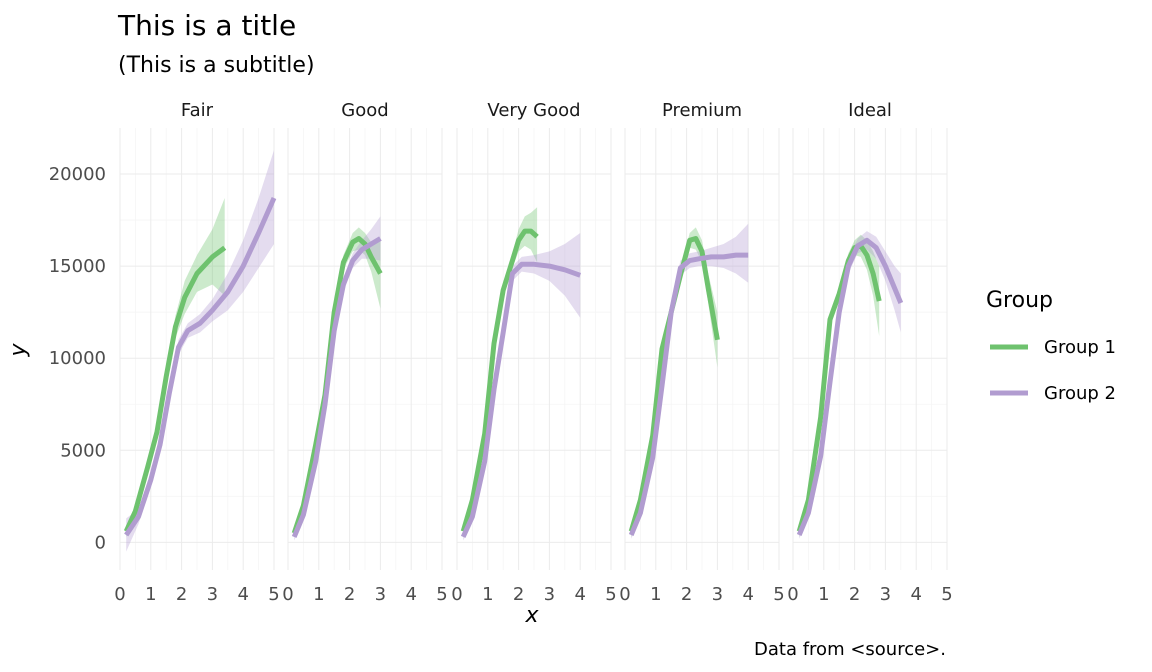  I want to click on facet-panel-very-good: Very Good 0 1 2 3 4 5, so click(533, 352).